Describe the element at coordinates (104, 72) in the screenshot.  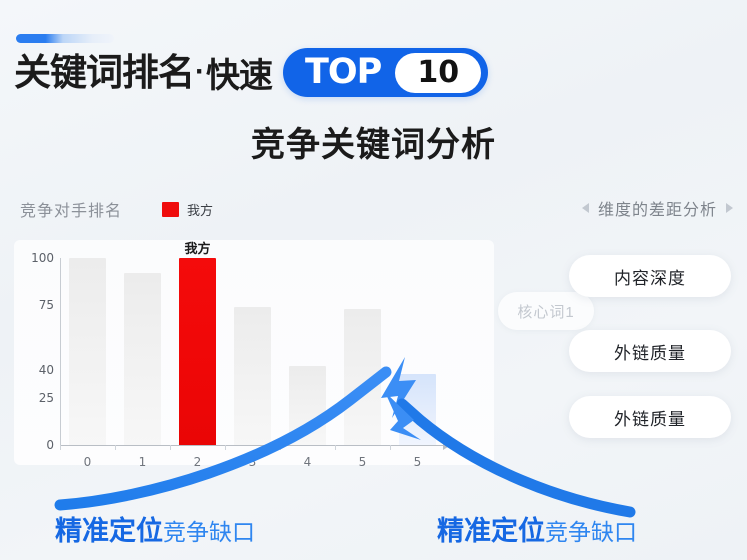
I see `title-main-text: 关键词排名` at that location.